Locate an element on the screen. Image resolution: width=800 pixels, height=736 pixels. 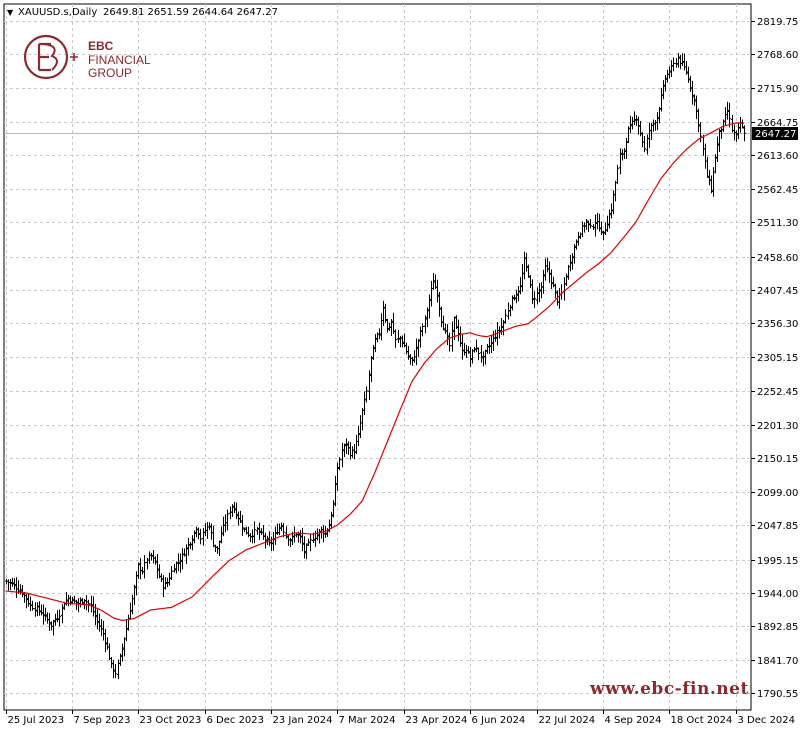
logo-line-3: GROUP is located at coordinates (110, 73).